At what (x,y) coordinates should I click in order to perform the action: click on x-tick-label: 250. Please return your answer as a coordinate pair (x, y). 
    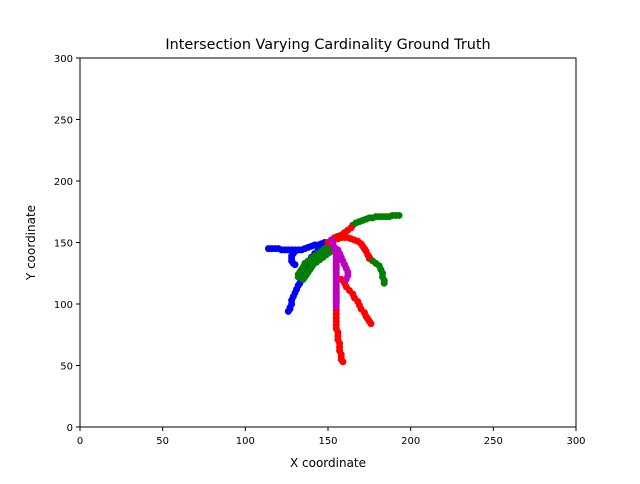
    Looking at the image, I should click on (493, 441).